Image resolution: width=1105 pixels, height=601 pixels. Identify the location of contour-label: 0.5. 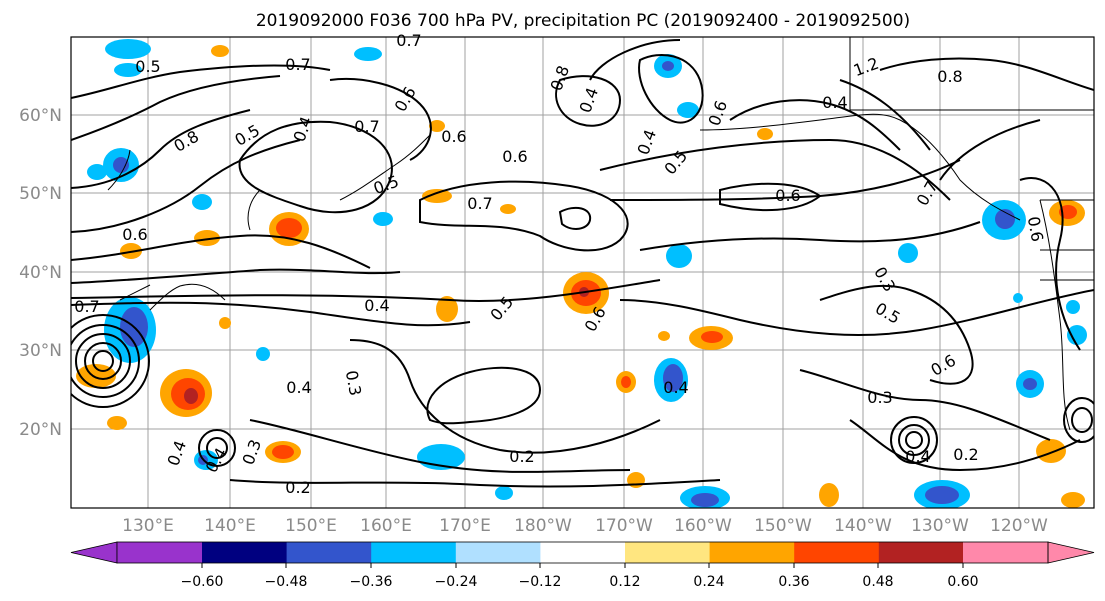
(147, 66).